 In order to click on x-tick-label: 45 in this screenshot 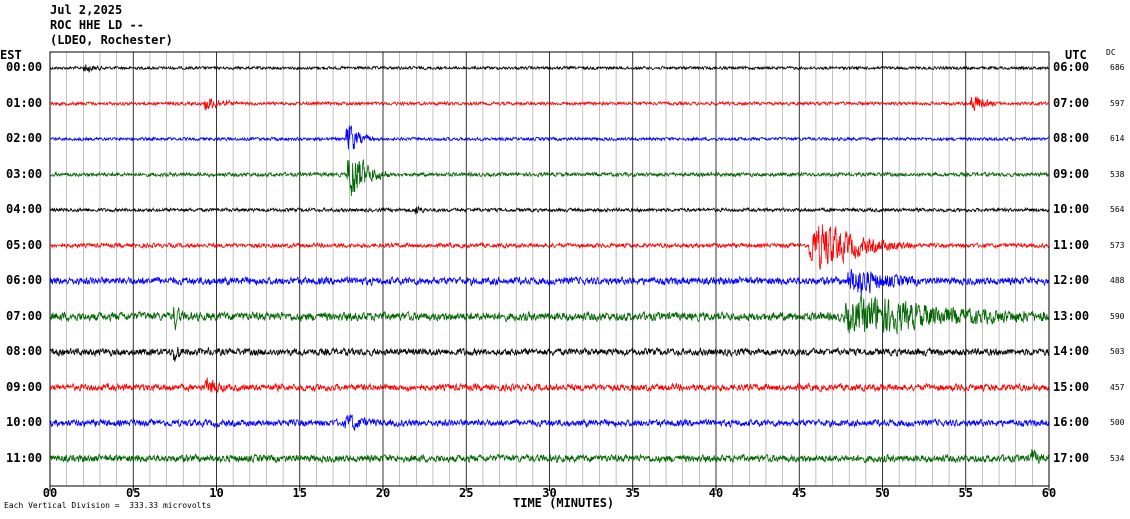, I will do `click(799, 493)`.